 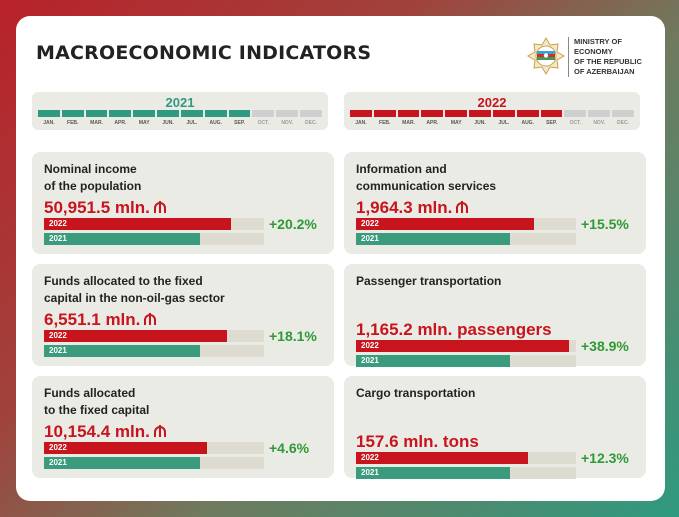 What do you see at coordinates (92, 319) in the screenshot?
I see `indicator-value-text: 6,551.1 mln.` at bounding box center [92, 319].